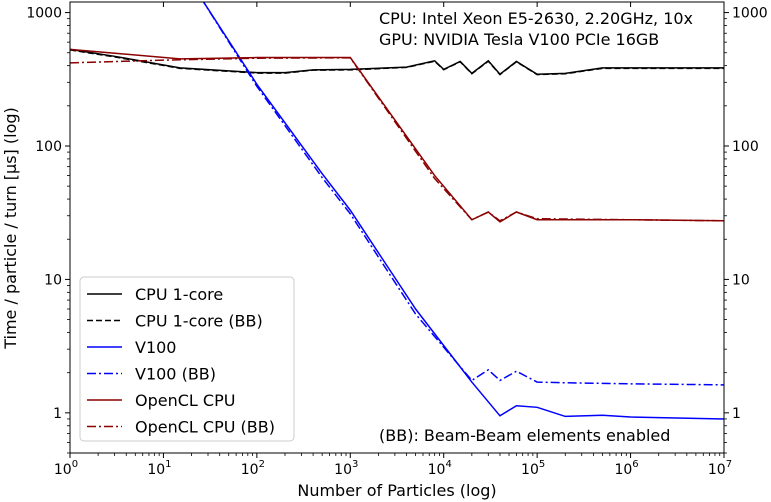 The height and width of the screenshot is (502, 771). I want to click on x-tick-label: 10⁷, so click(720, 468).